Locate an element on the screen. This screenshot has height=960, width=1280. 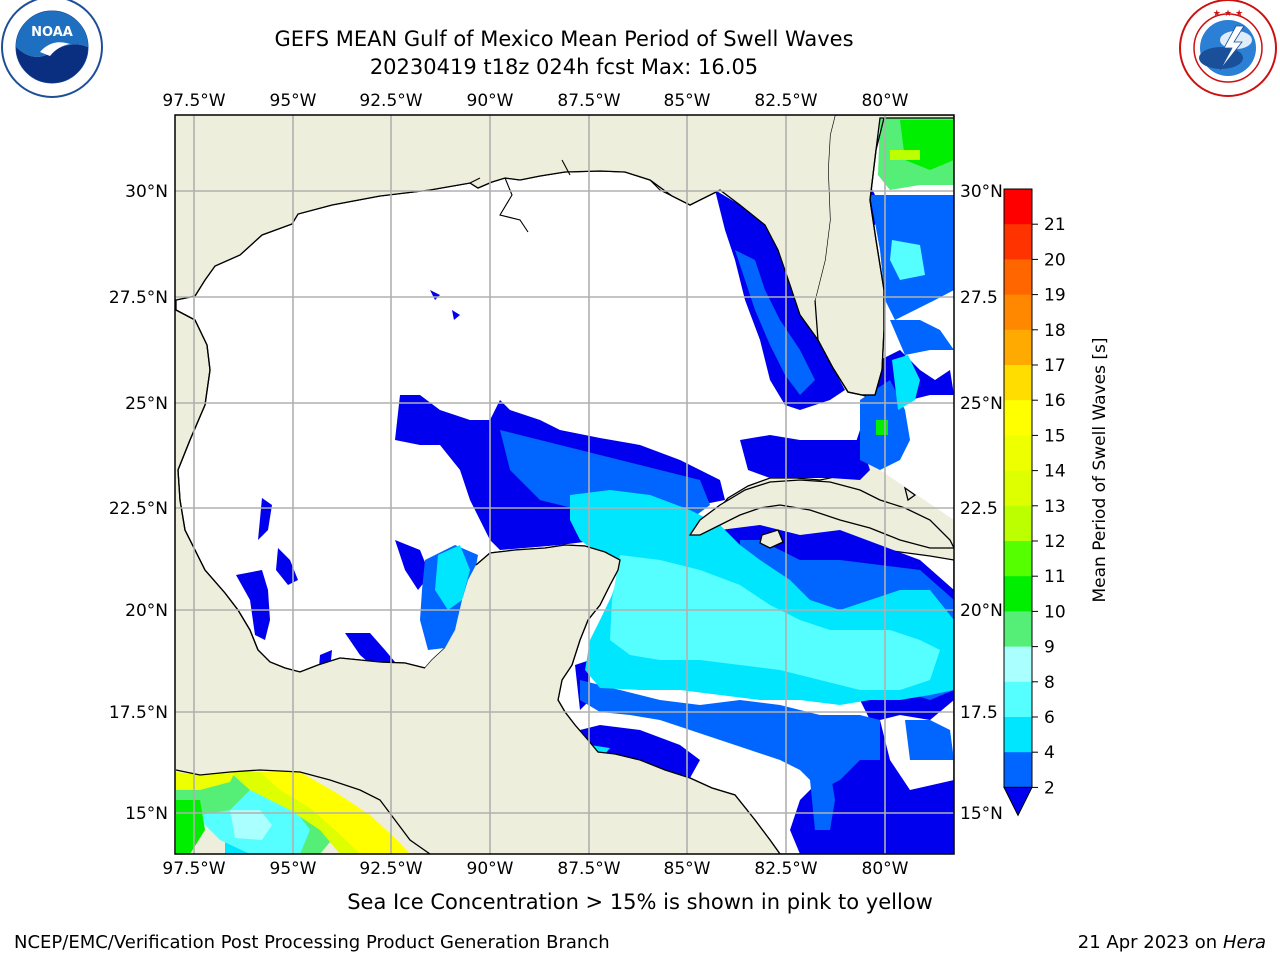
lat-tick-label: 22.5°N is located at coordinates (138, 509).